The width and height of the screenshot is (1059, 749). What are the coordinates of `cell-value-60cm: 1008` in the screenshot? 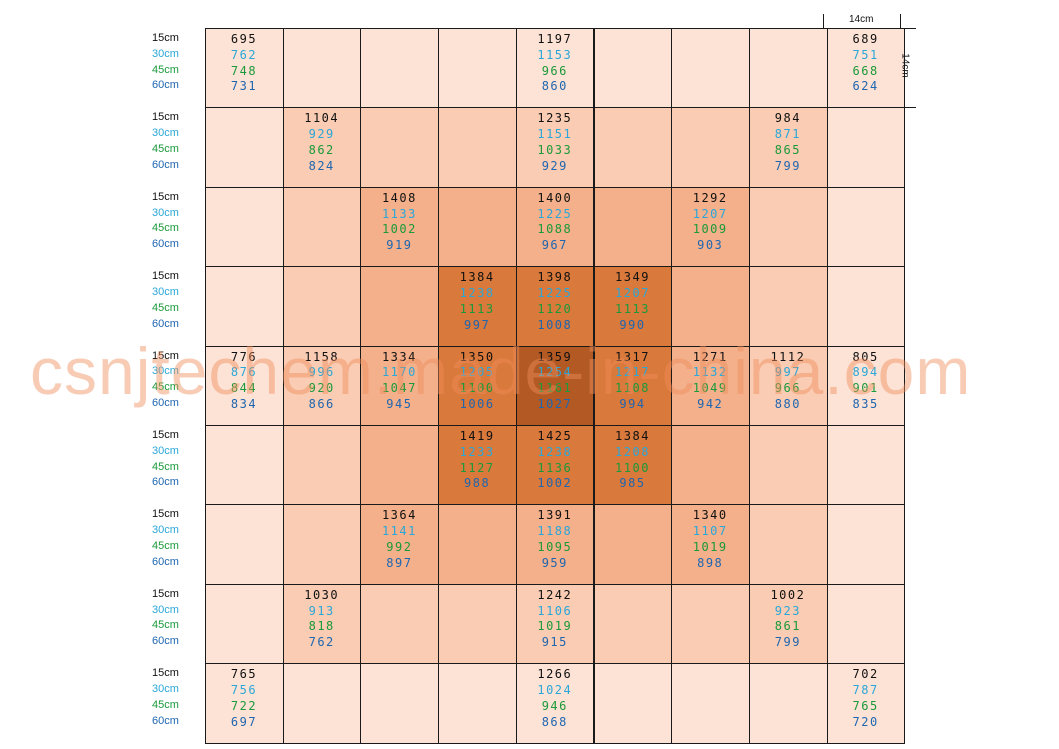 It's located at (555, 324).